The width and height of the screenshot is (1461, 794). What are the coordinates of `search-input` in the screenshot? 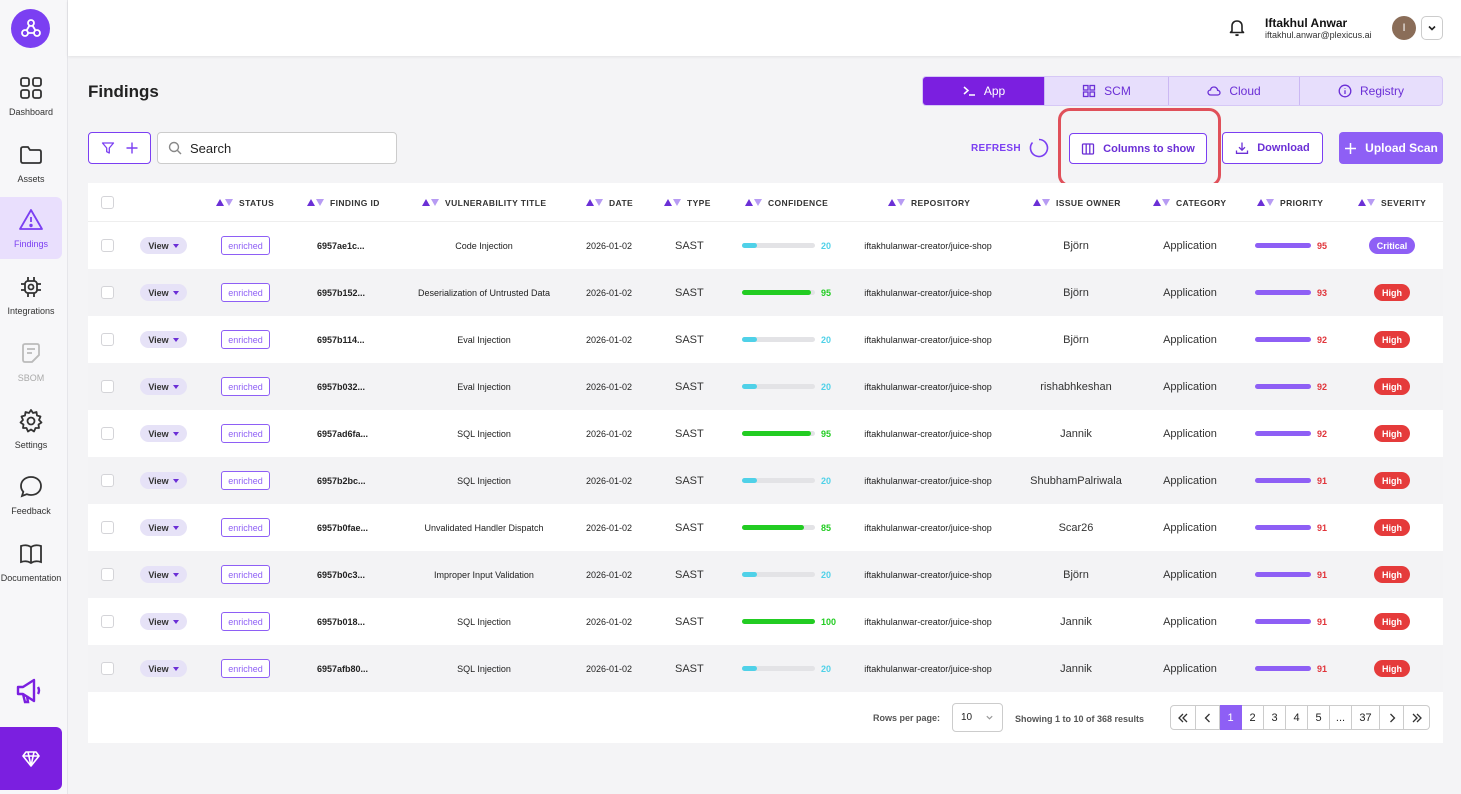 It's located at (290, 148).